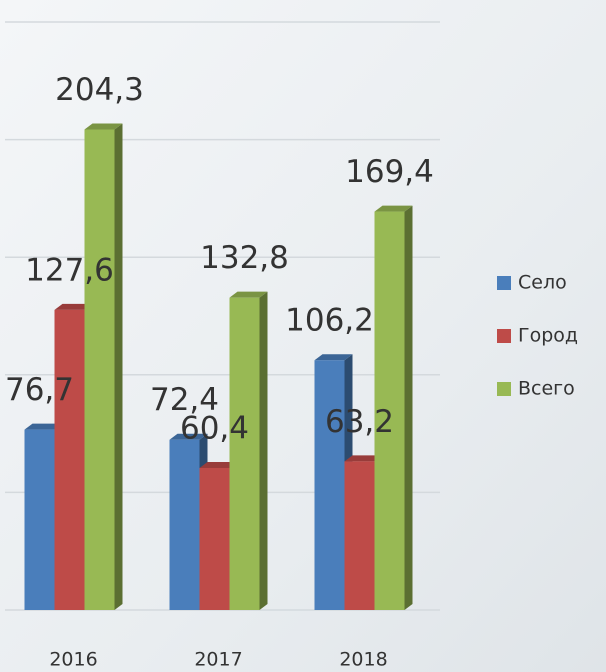  What do you see at coordinates (218, 660) in the screenshot?
I see `x-tick-label: 2017` at bounding box center [218, 660].